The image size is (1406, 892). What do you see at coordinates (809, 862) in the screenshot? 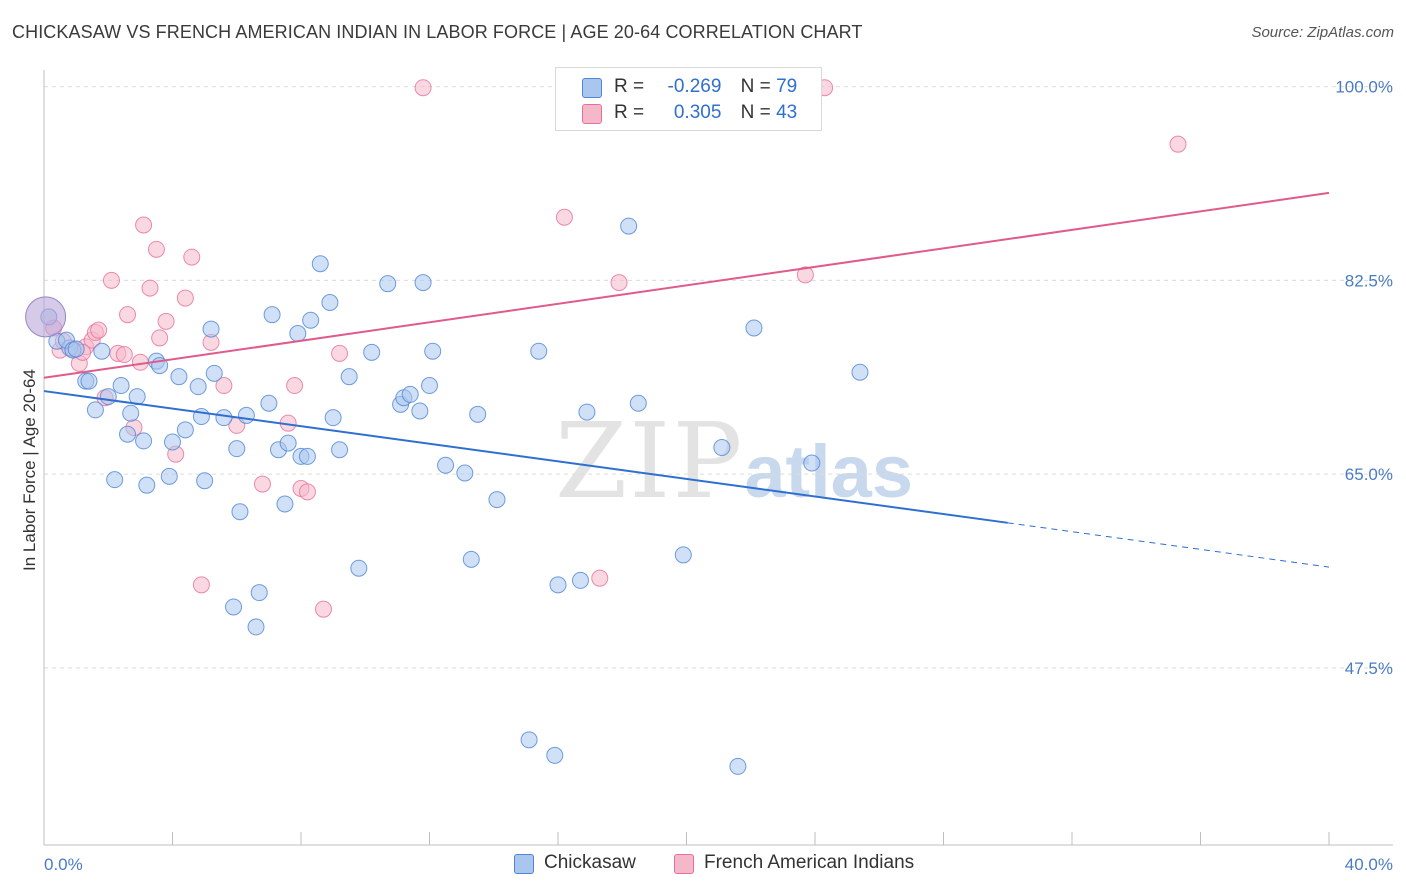
I see `legend-label: French American Indians` at bounding box center [809, 862].